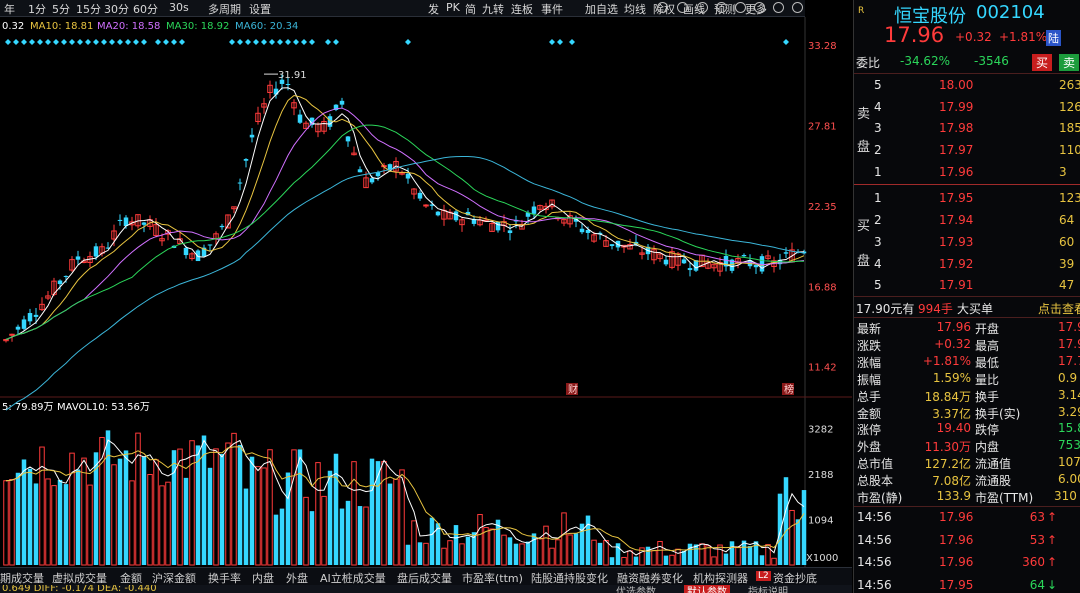  I want to click on tab-turnover: 换手率, so click(224, 578).